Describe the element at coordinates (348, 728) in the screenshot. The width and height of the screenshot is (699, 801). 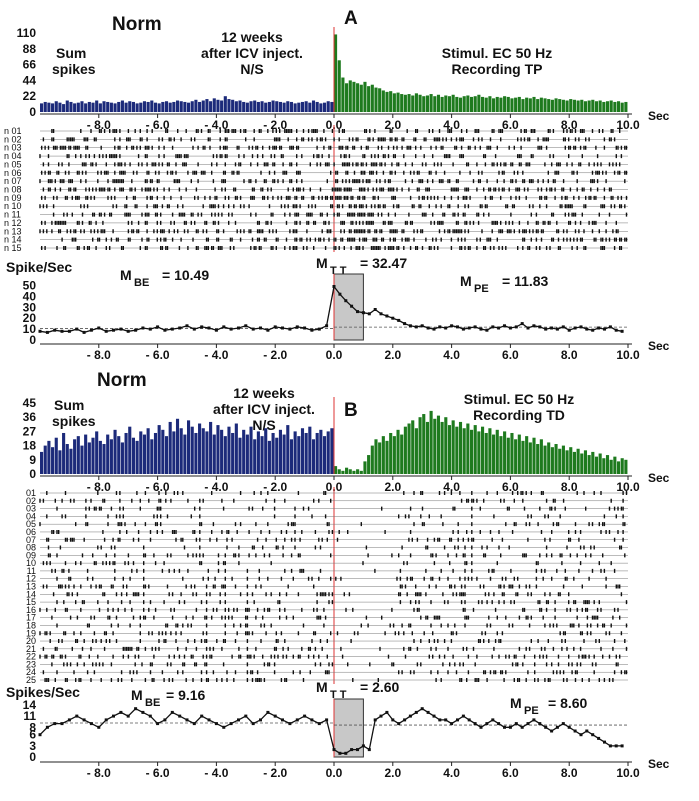
I see `stimulus-window-shading` at that location.